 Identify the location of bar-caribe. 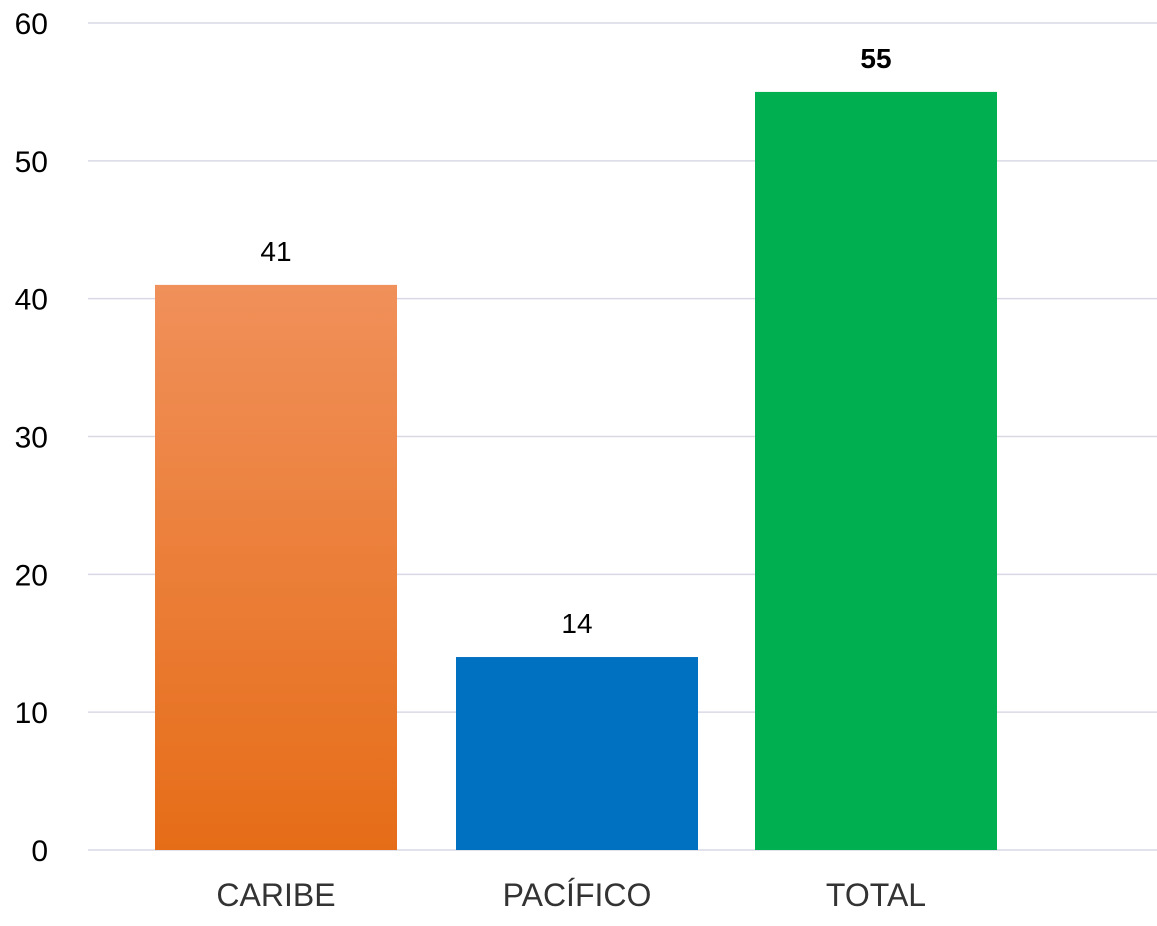
(276, 567).